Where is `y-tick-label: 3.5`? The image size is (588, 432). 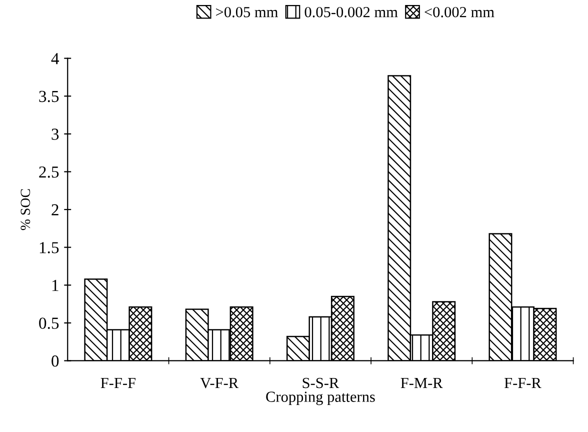
y-tick-label: 3.5 is located at coordinates (49, 96).